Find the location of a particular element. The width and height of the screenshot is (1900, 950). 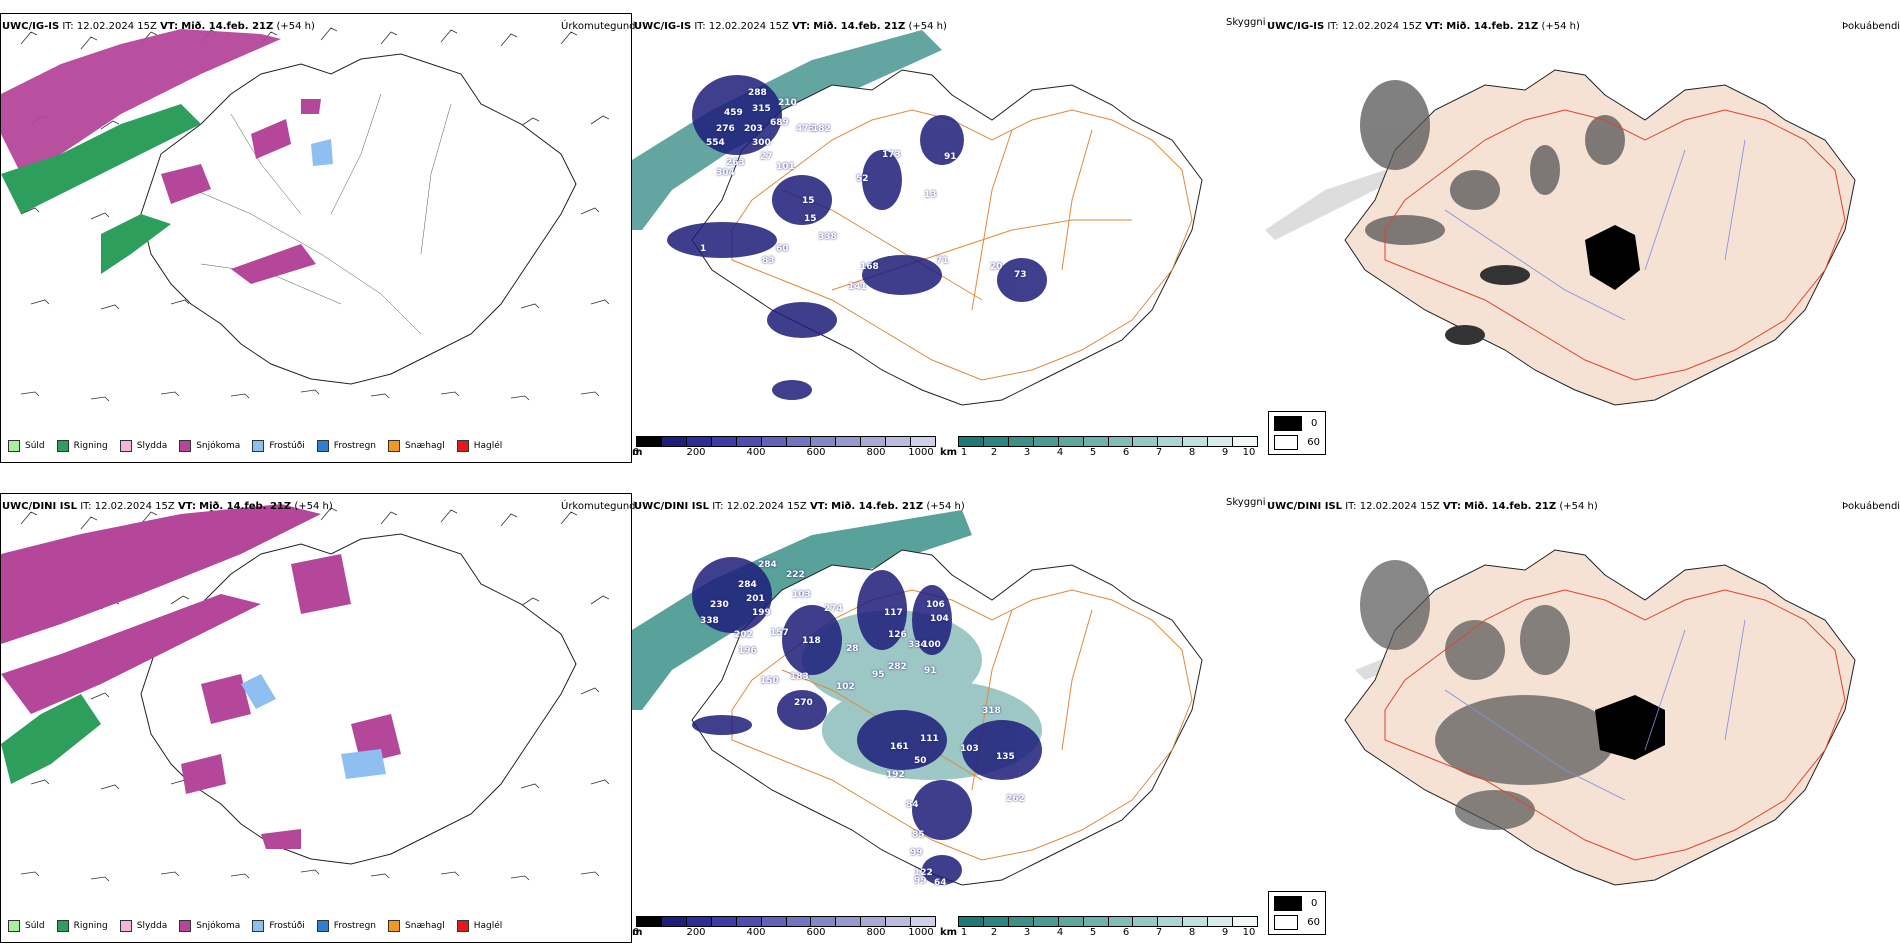

cloudbase-colorbar-row1: 0 200 400 600 800 1000 is located at coordinates (784, 447).